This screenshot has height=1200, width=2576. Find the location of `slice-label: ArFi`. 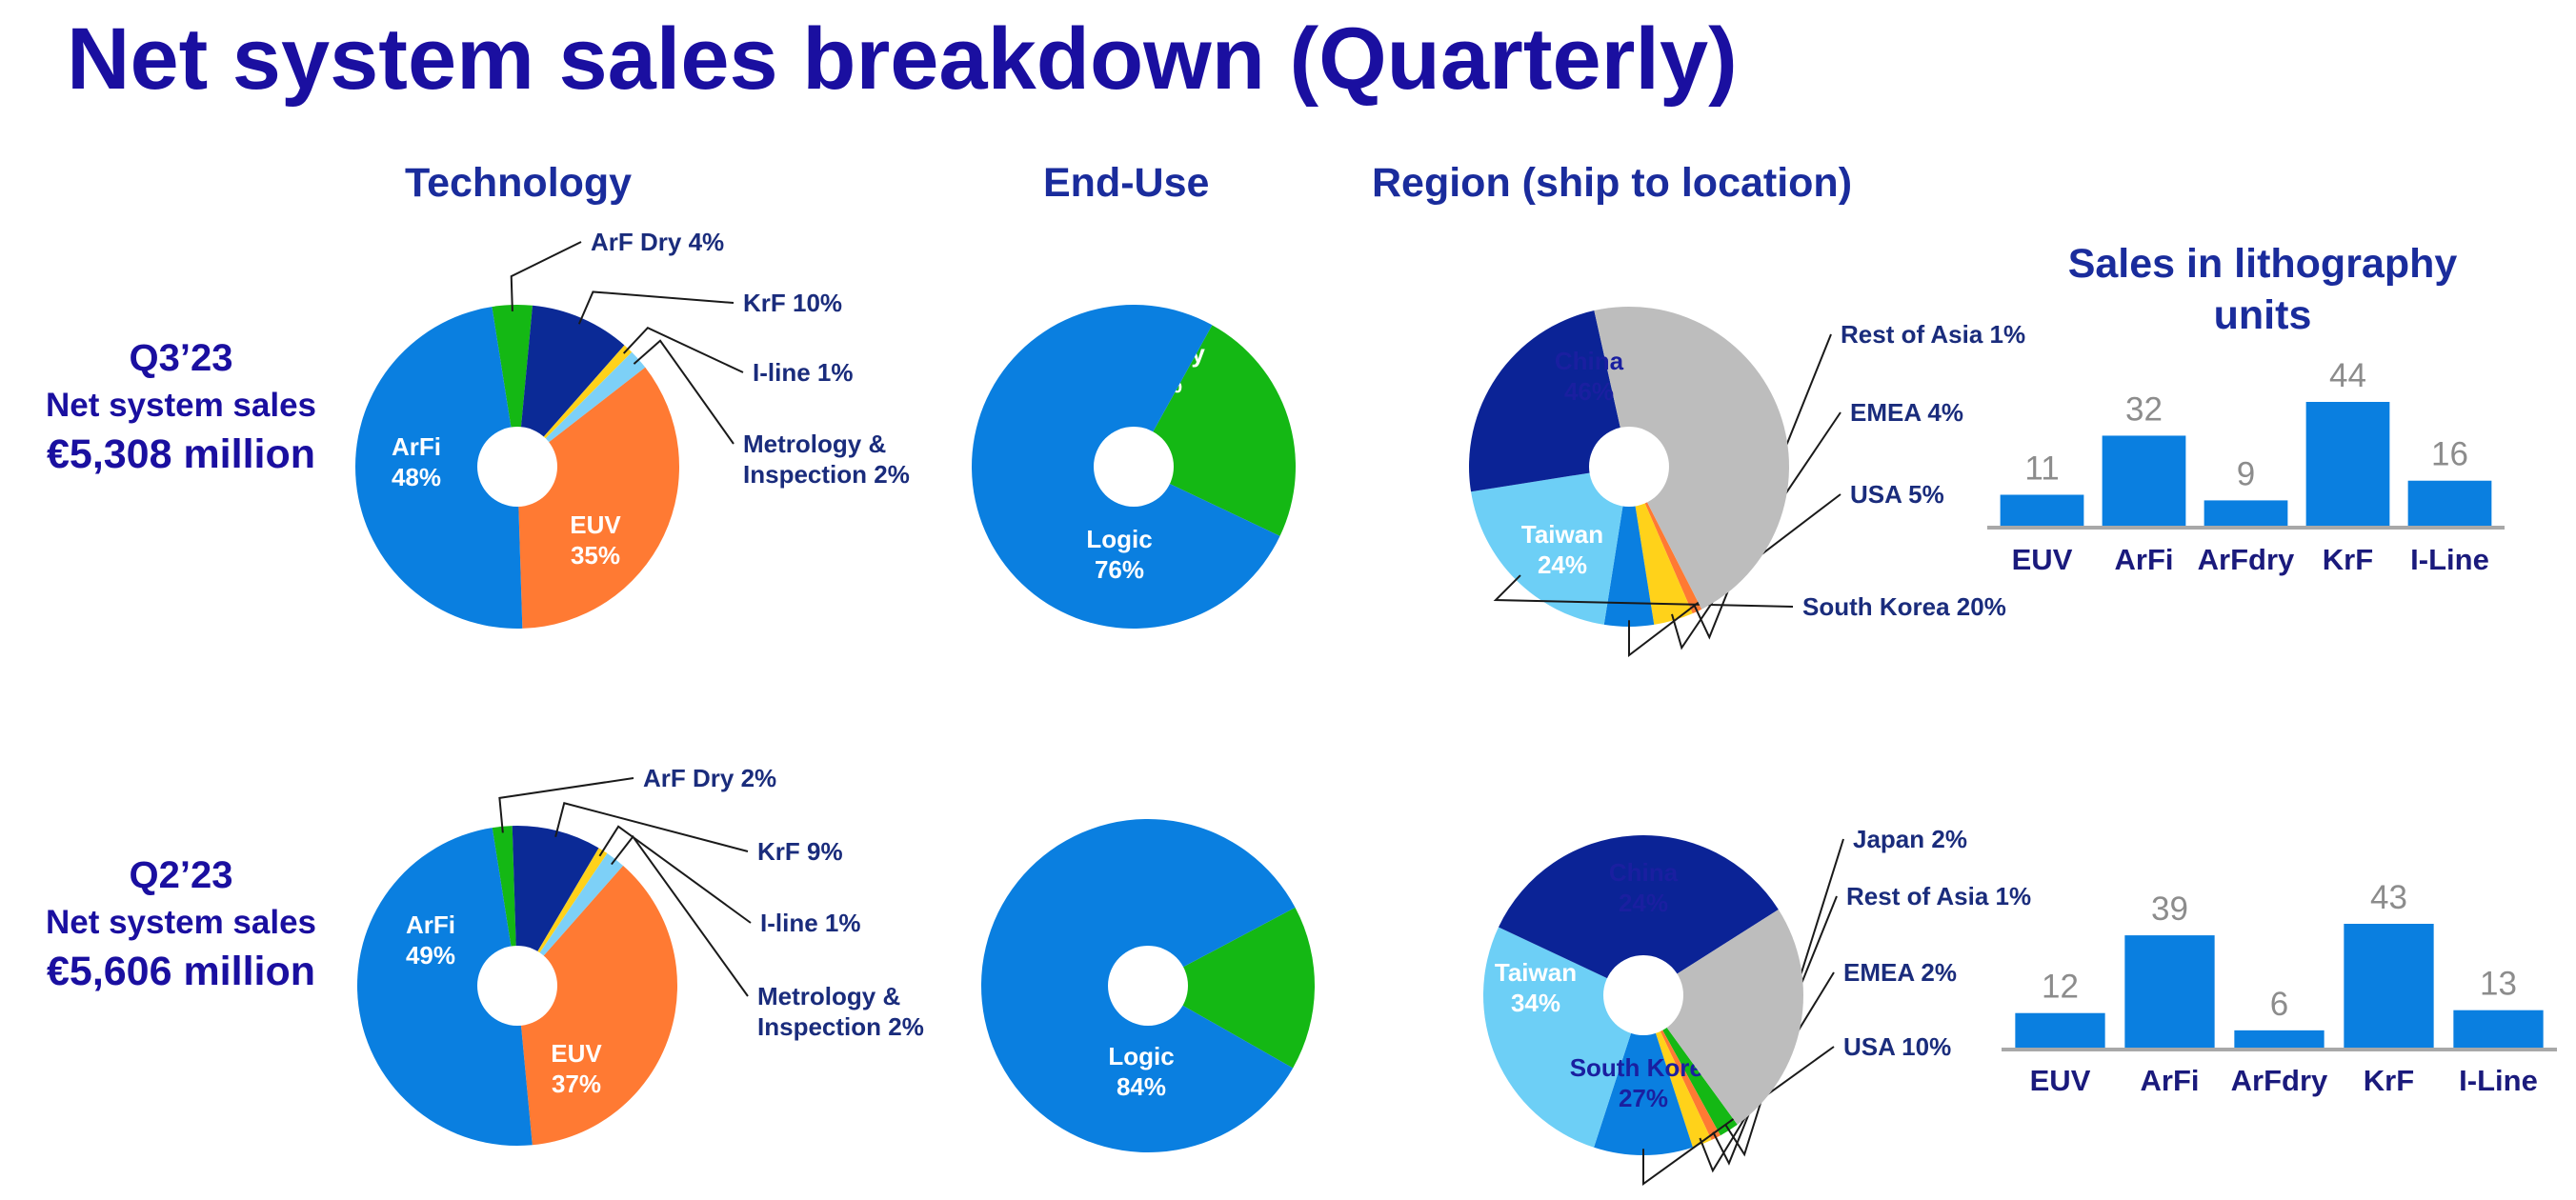

slice-label: ArFi is located at coordinates (430, 924).